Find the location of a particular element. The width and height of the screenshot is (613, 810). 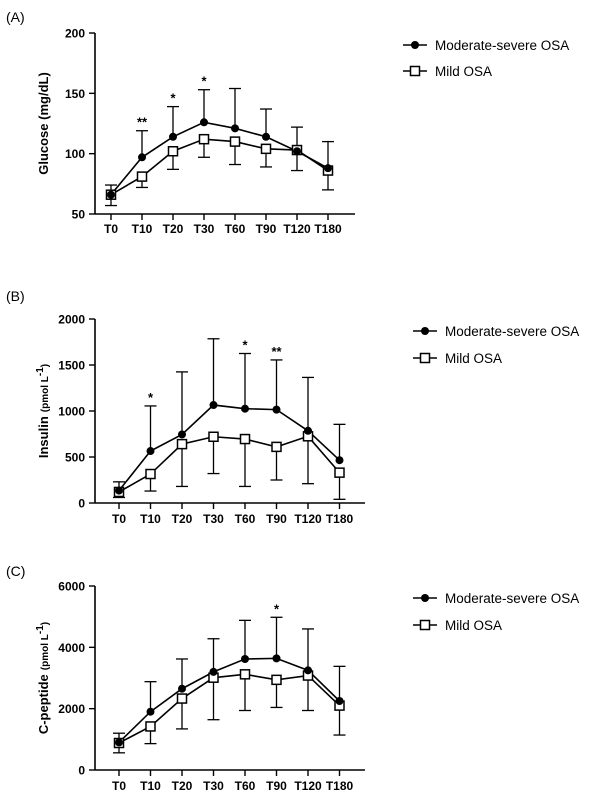

panel-label: (B) is located at coordinates (15, 296).